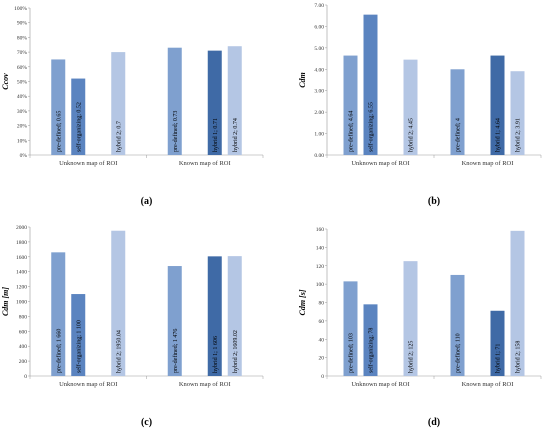  What do you see at coordinates (236, 135) in the screenshot?
I see `bar-data-label: hybrid 2; 0.74` at bounding box center [236, 135].